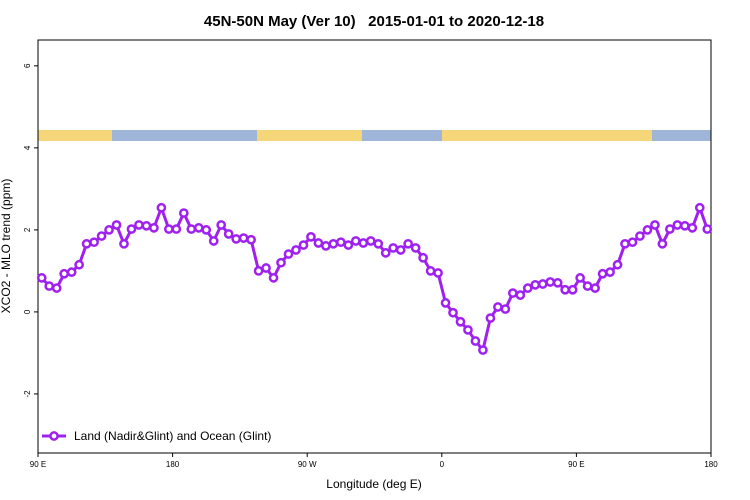 This screenshot has height=500, width=750. Describe the element at coordinates (6, 246) in the screenshot. I see `y-axis-label: XCO2 - MLO trend (ppm)` at that location.